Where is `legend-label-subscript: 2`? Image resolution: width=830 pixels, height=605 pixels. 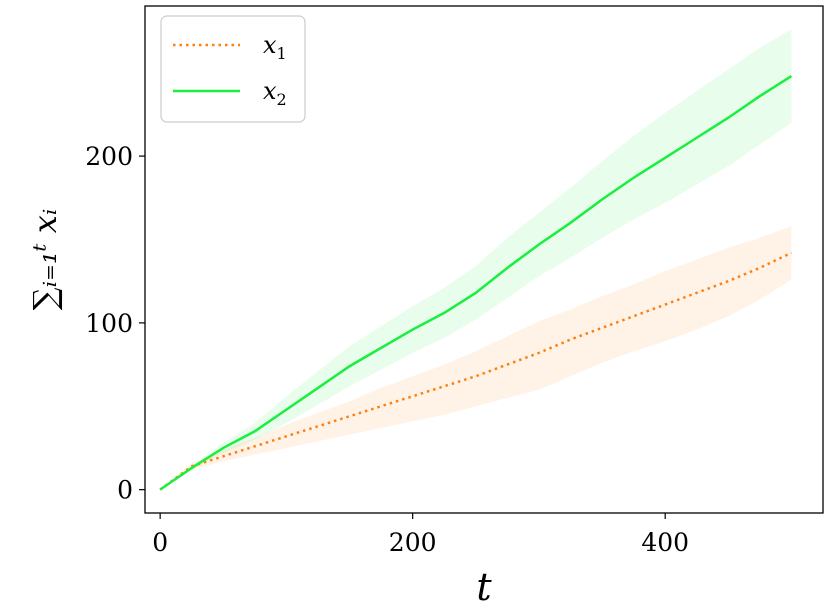
legend-label-subscript: 2 is located at coordinates (282, 99).